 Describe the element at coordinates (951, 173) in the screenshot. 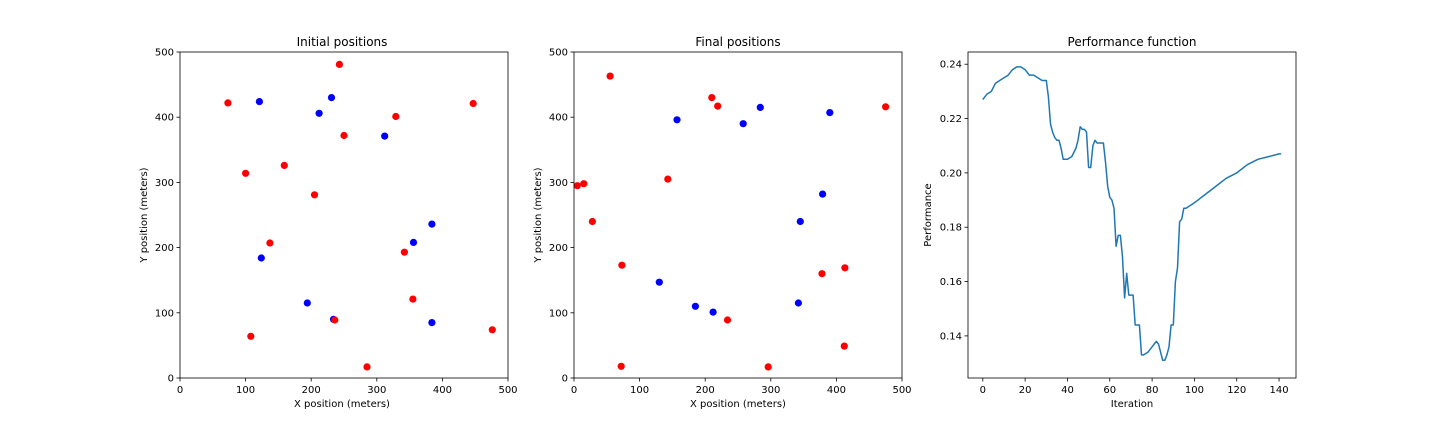

I see `y-tick-label: 0.20` at that location.